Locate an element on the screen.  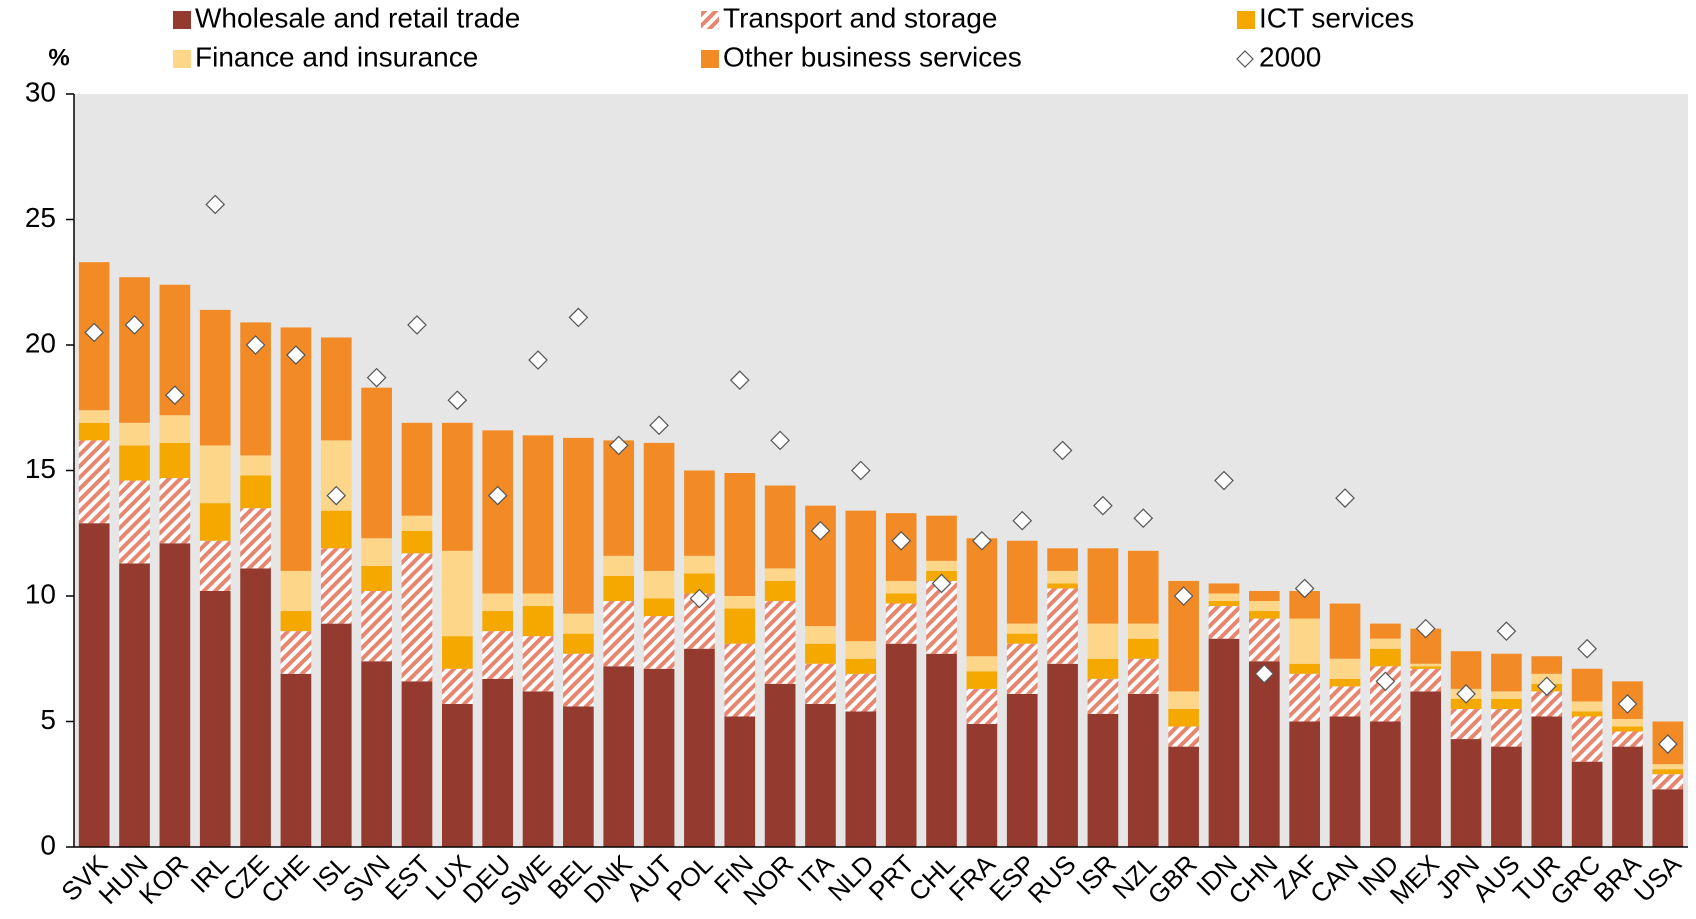
y-tick-label: 30 is located at coordinates (40, 91).